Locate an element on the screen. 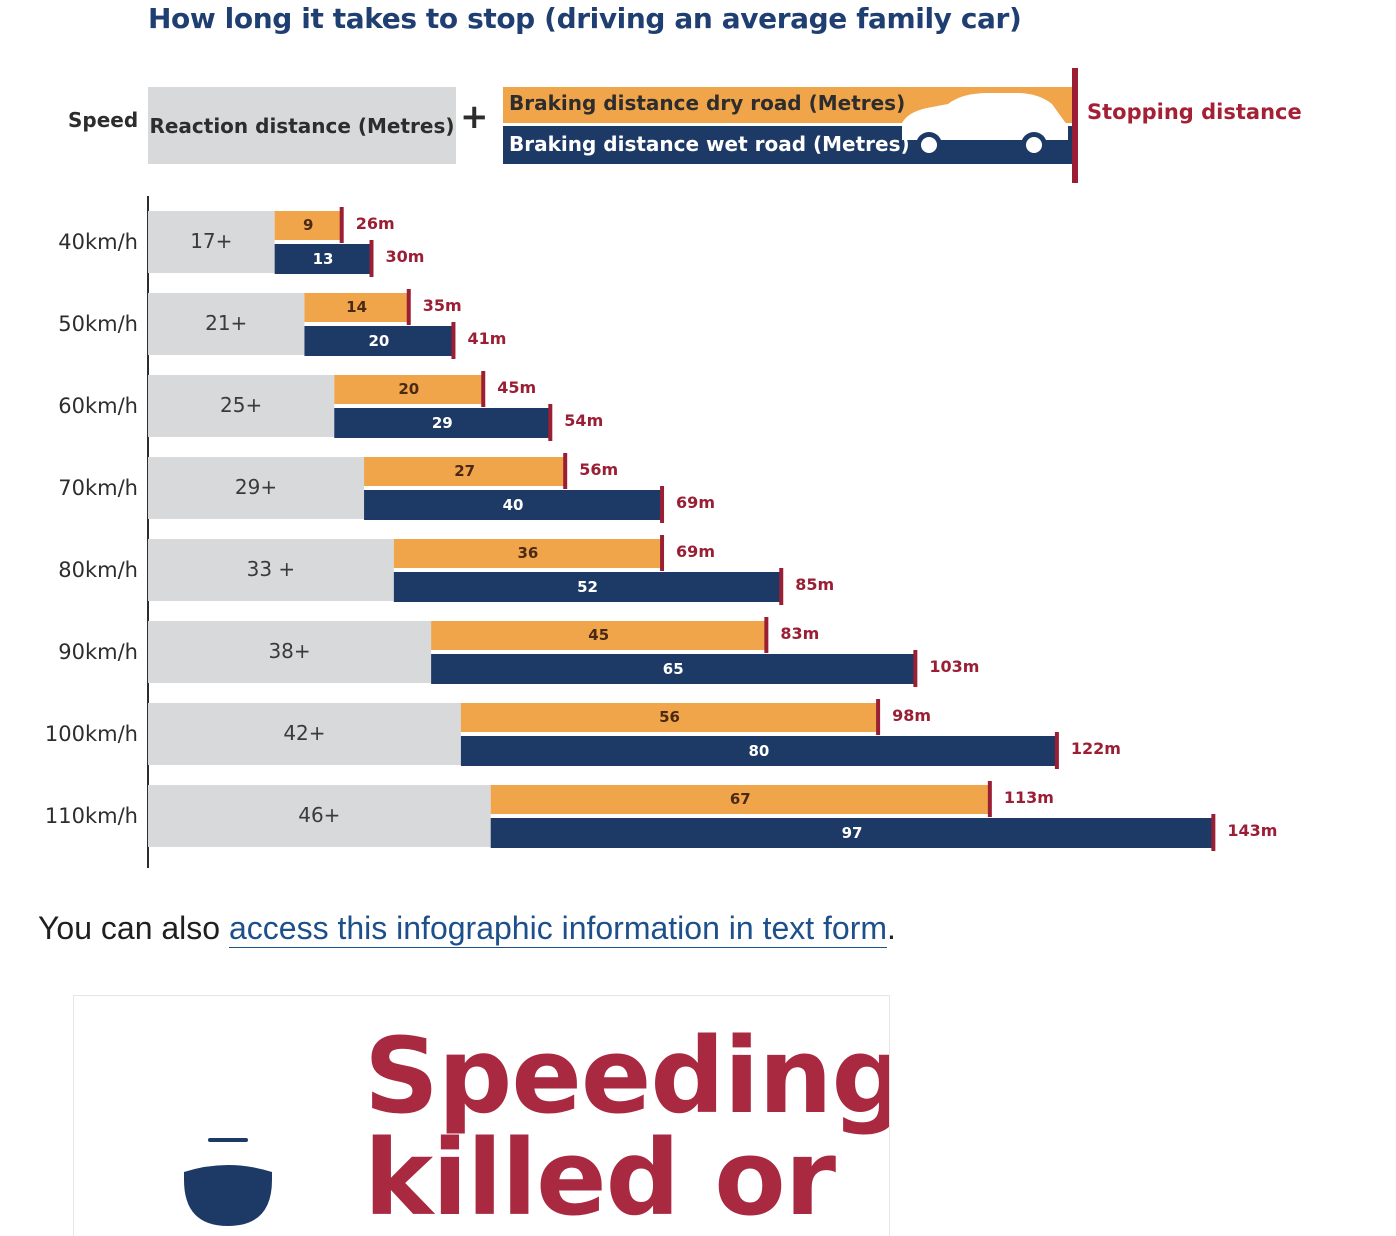 The image size is (1396, 1236). dry-road-value: 27 is located at coordinates (464, 471).